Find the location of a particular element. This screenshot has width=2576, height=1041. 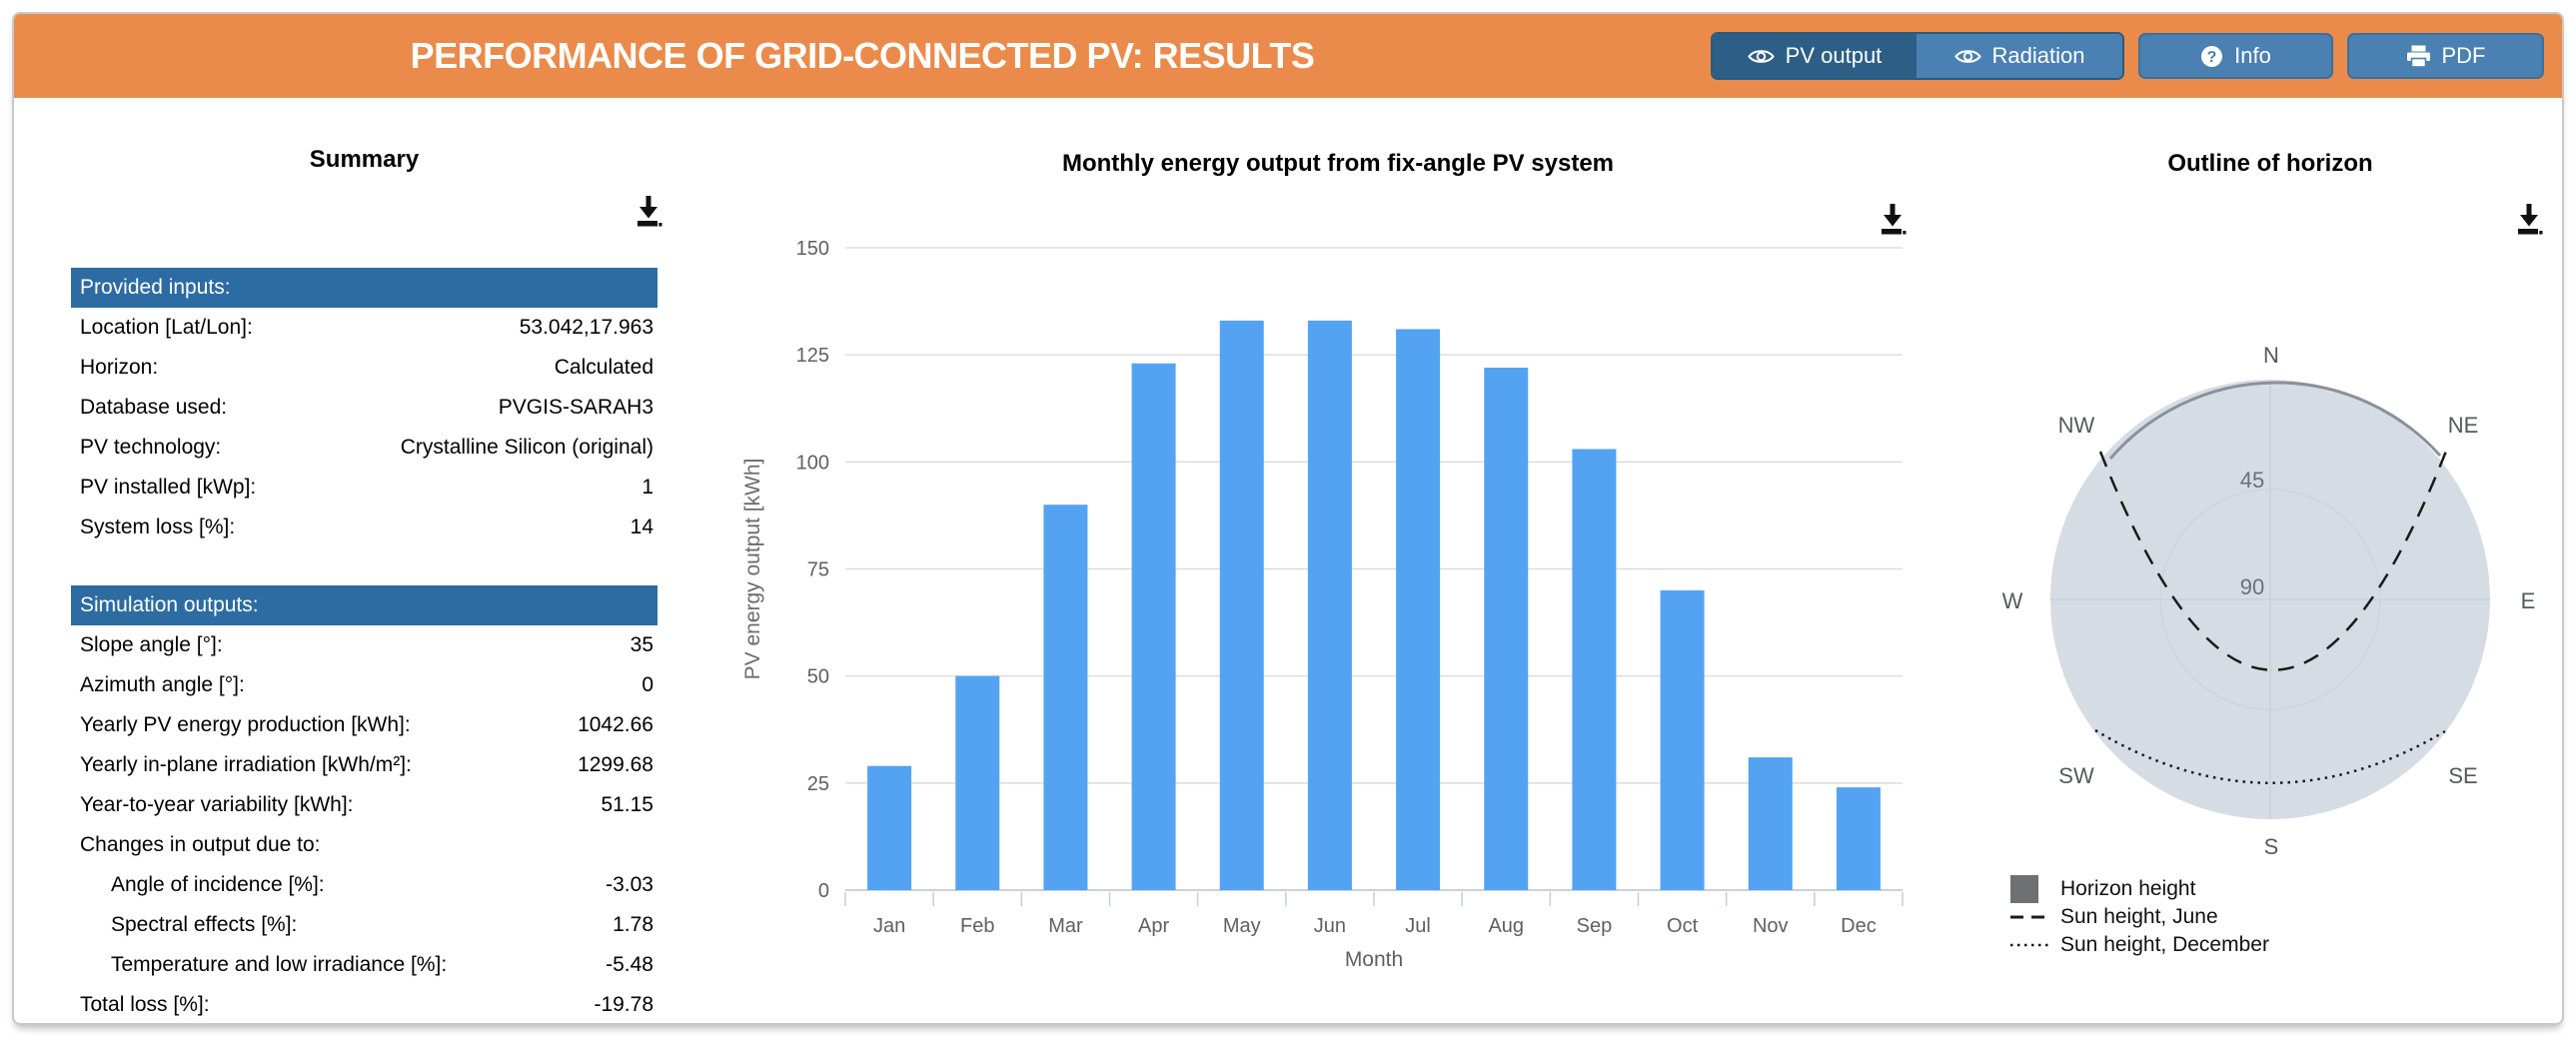

row-label: Temperature and low irradiance [%]: is located at coordinates (279, 964).